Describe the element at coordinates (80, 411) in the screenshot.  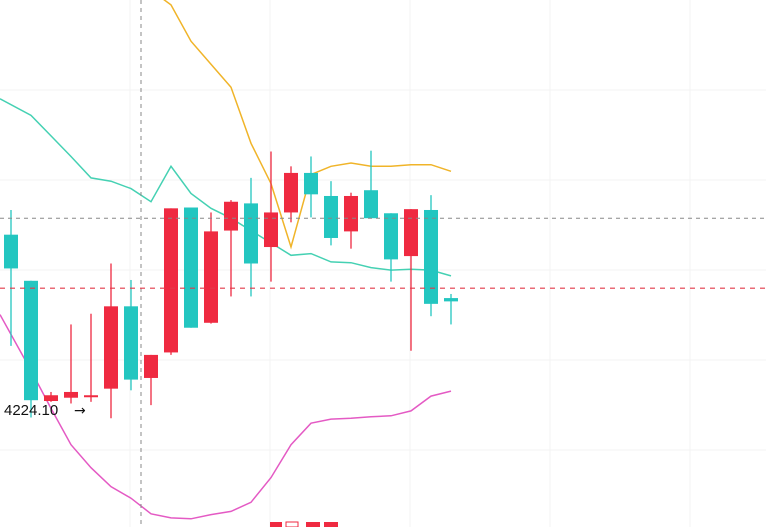
I see `arrow-right-icon: →` at that location.